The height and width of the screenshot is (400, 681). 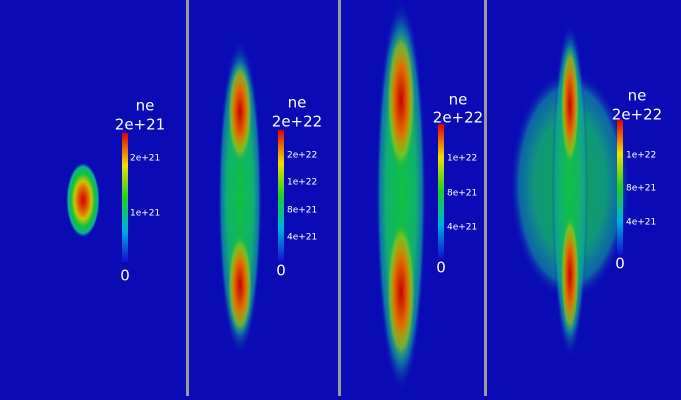 What do you see at coordinates (140, 125) in the screenshot?
I see `colorbar-max: 2e+21` at bounding box center [140, 125].